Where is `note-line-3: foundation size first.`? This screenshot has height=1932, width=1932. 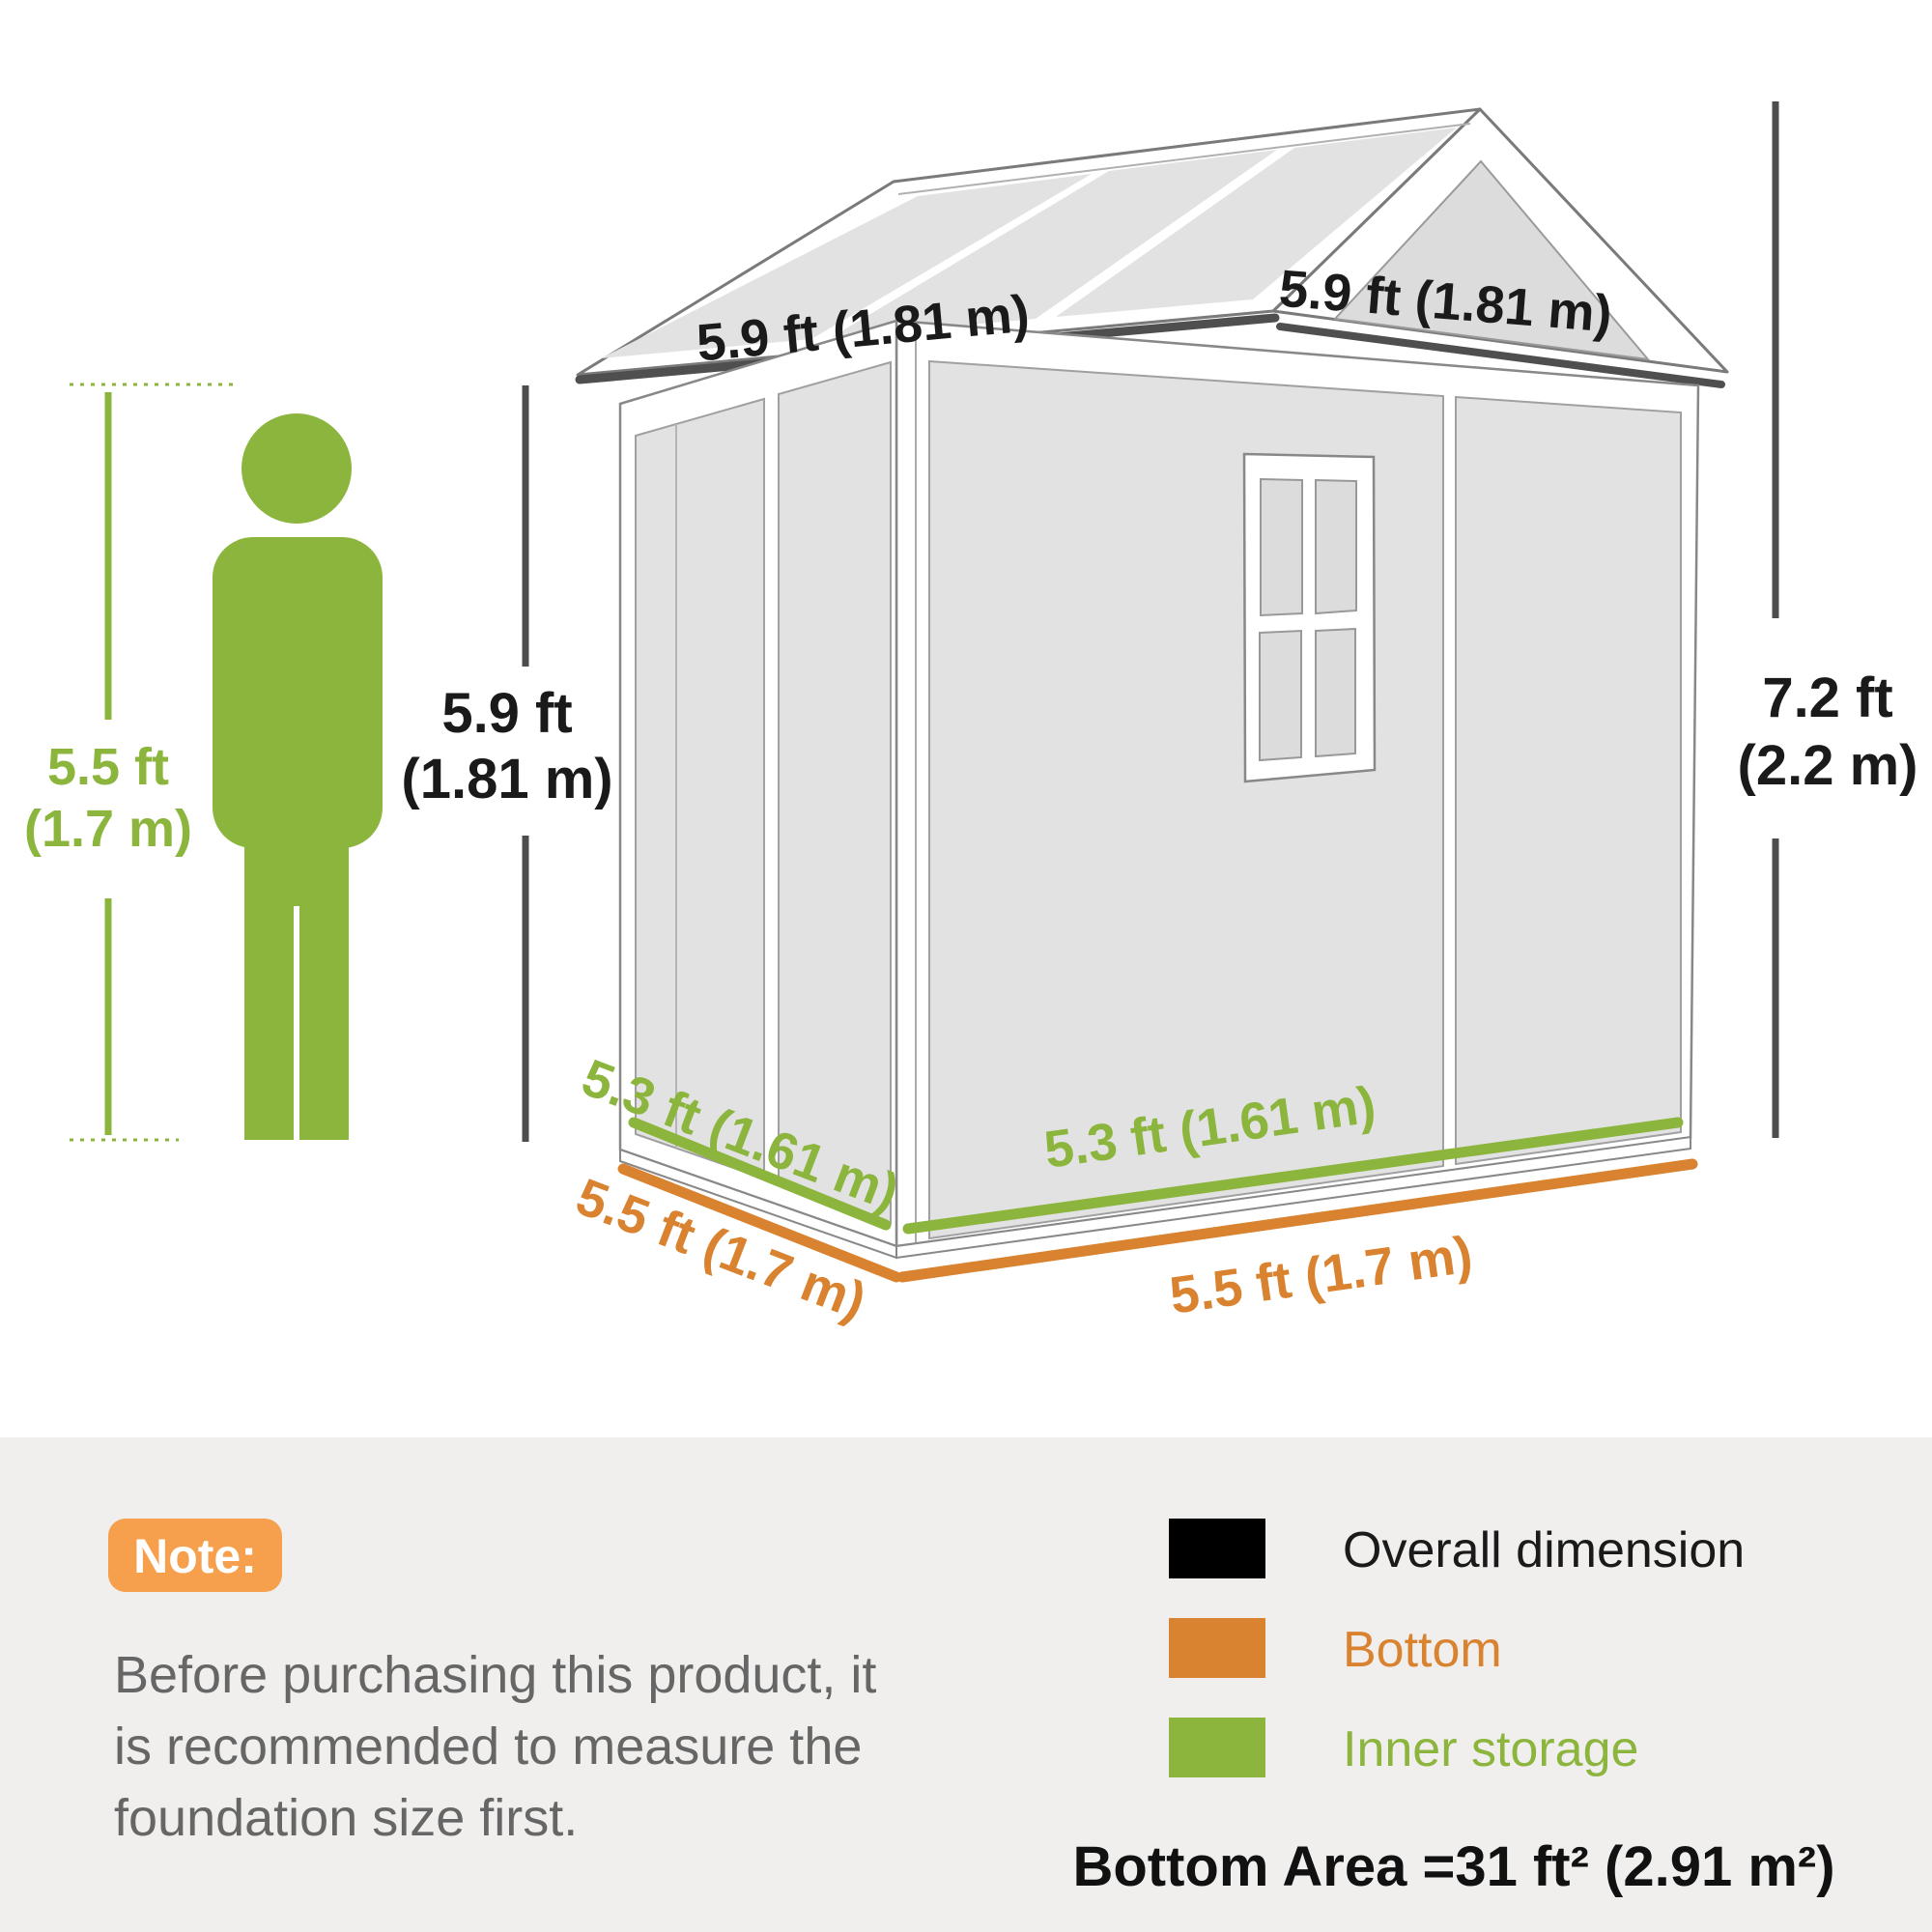
note-line-3: foundation size first. is located at coordinates (346, 1818).